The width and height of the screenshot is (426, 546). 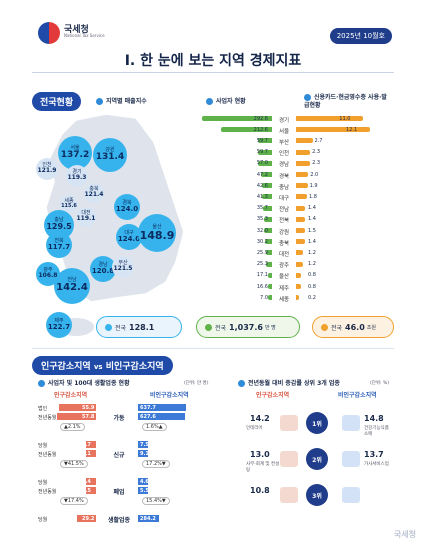 I want to click on rank-a-value: 10.8, so click(x=260, y=490).